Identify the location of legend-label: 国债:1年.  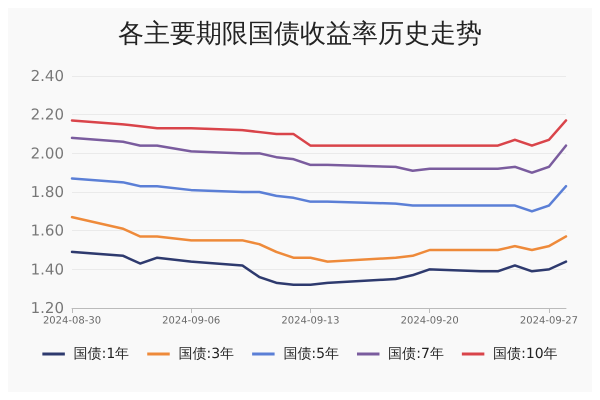
(102, 354).